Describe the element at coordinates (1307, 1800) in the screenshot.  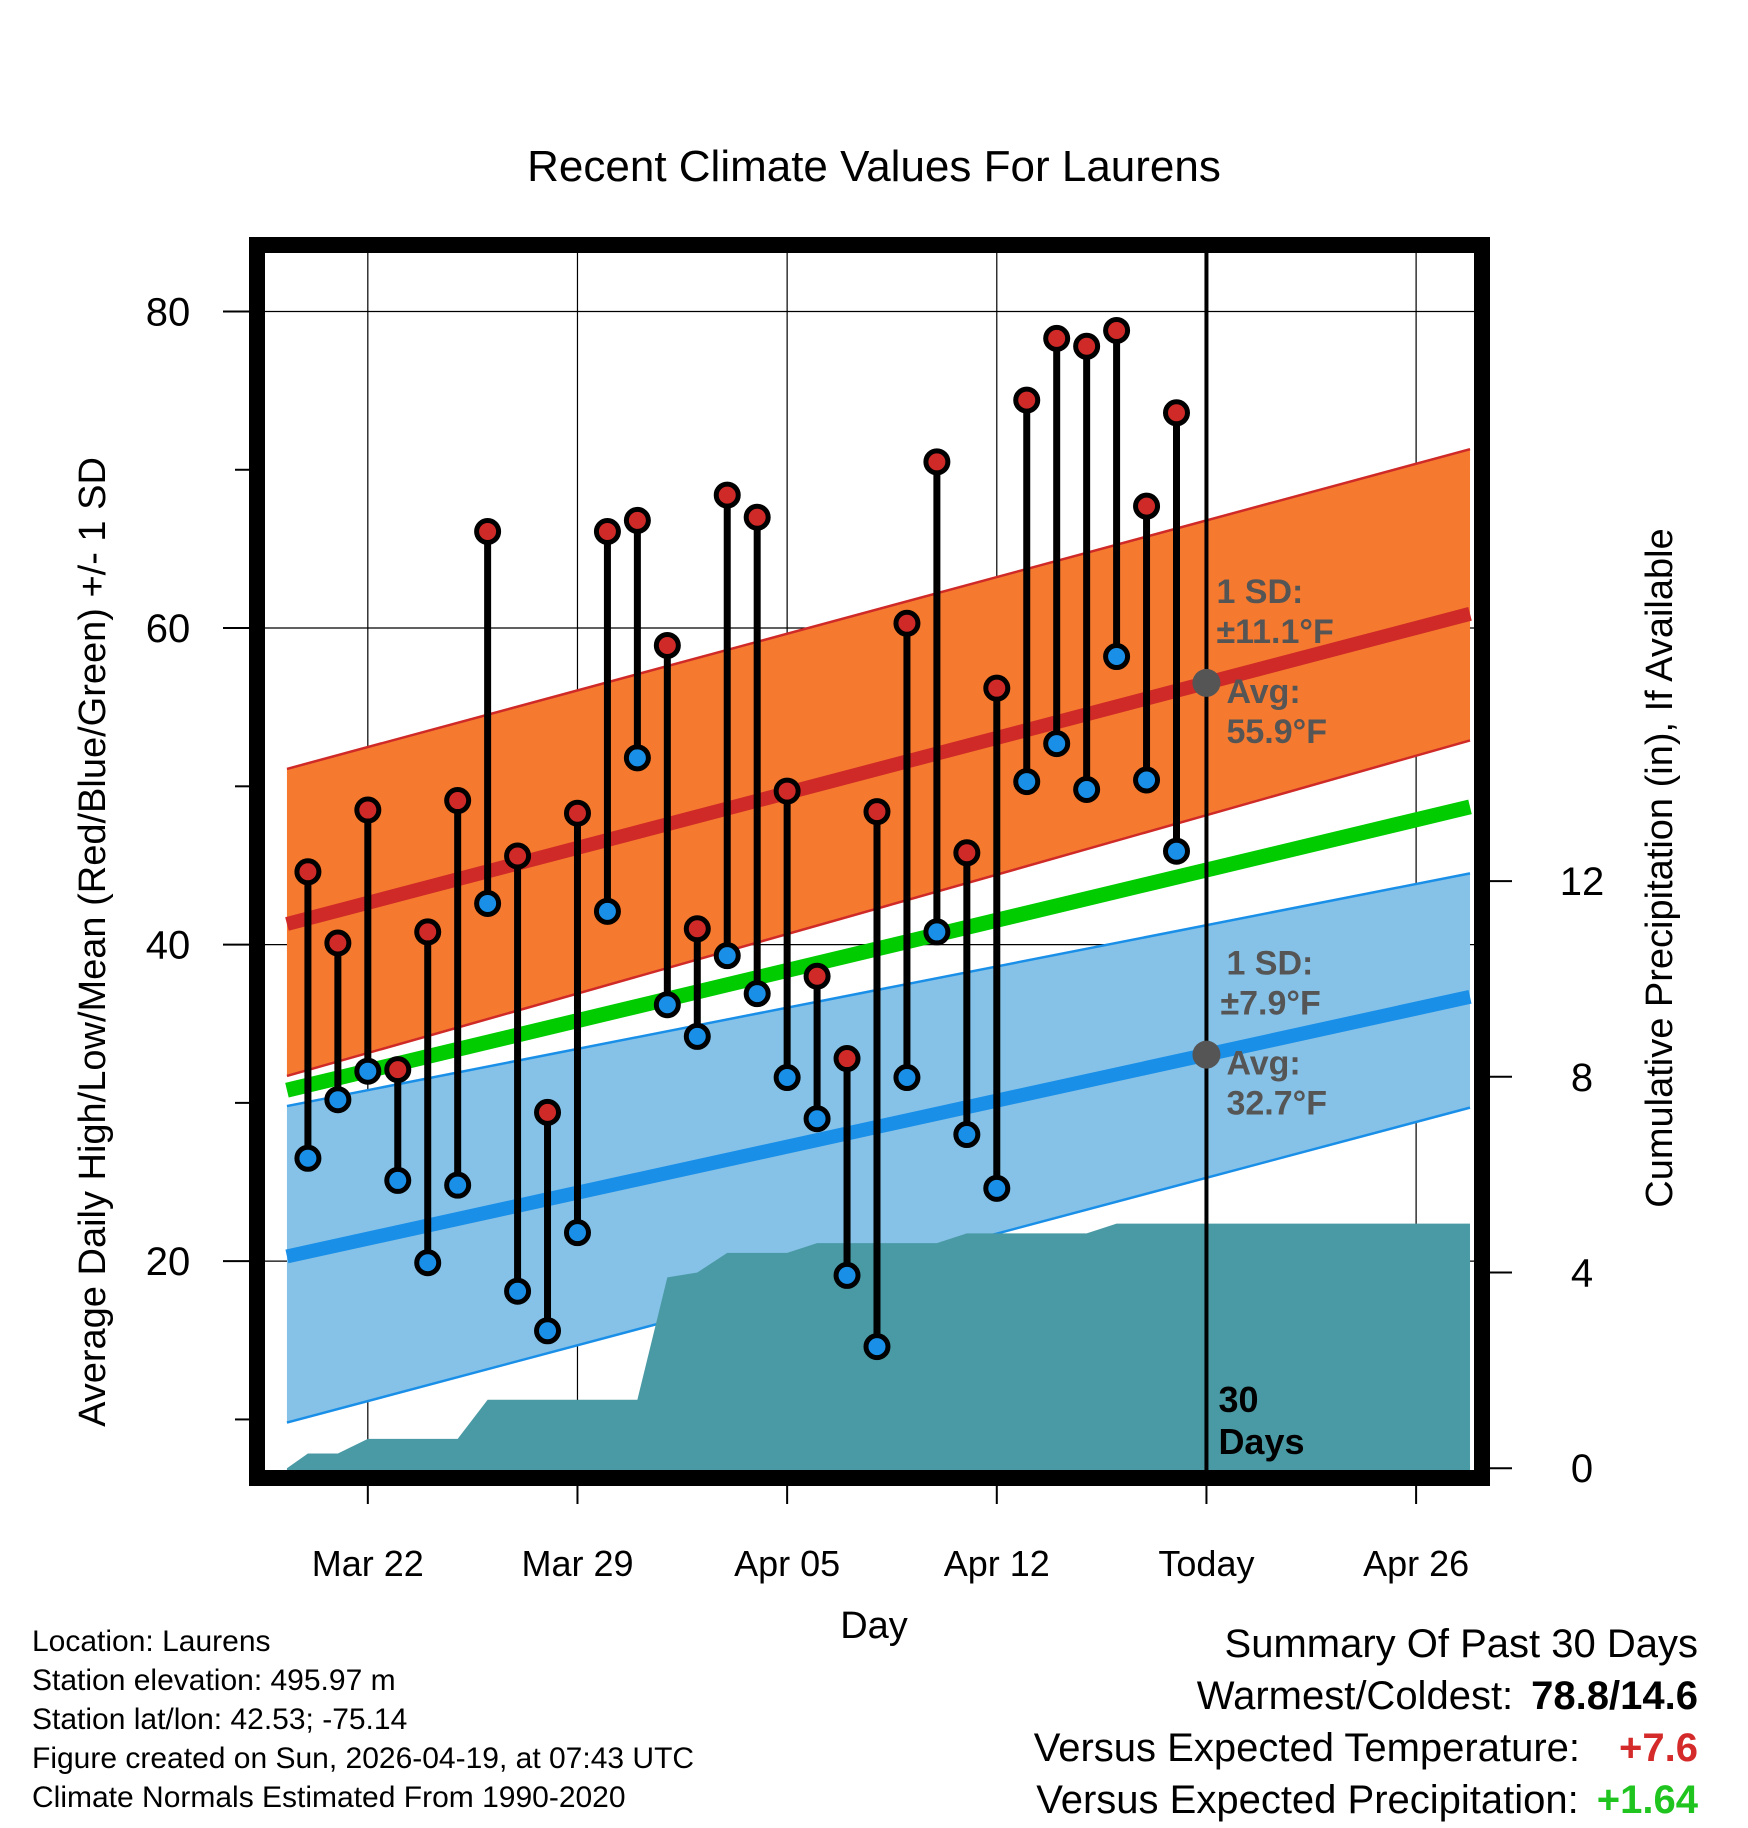
I see `precip-anomaly-label: Versus Expected Precipitation:` at that location.